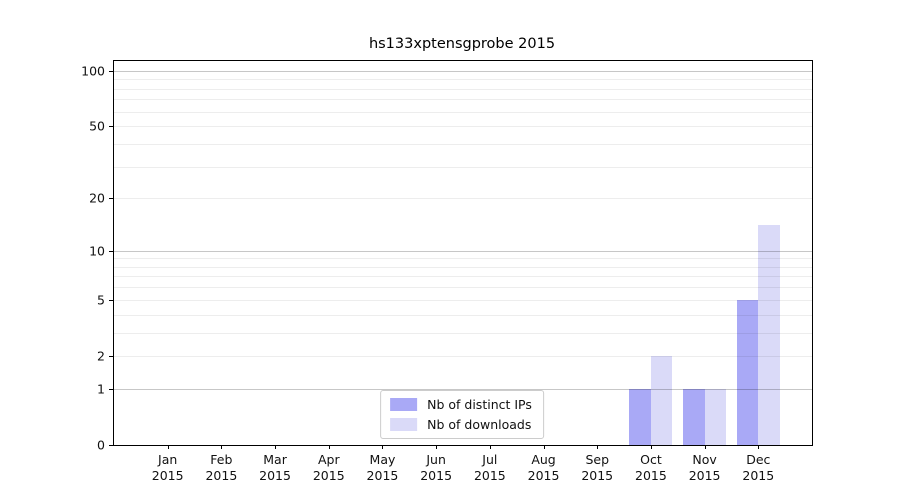  Describe the element at coordinates (101, 356) in the screenshot. I see `y-tick-label: 2` at that location.